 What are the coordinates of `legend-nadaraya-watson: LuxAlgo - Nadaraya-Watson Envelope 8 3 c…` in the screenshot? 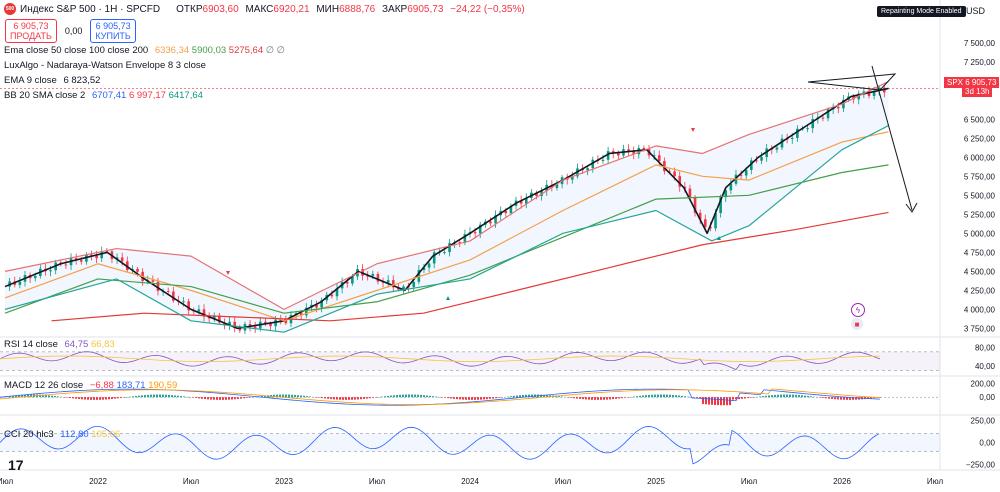 It's located at (105, 65).